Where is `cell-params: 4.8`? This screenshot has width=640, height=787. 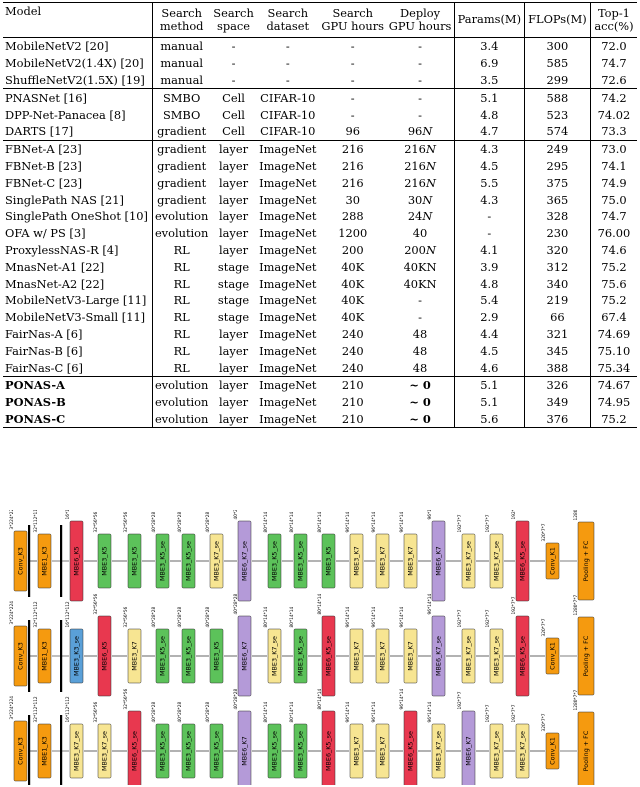
cell-params: 4.8 is located at coordinates (489, 283).